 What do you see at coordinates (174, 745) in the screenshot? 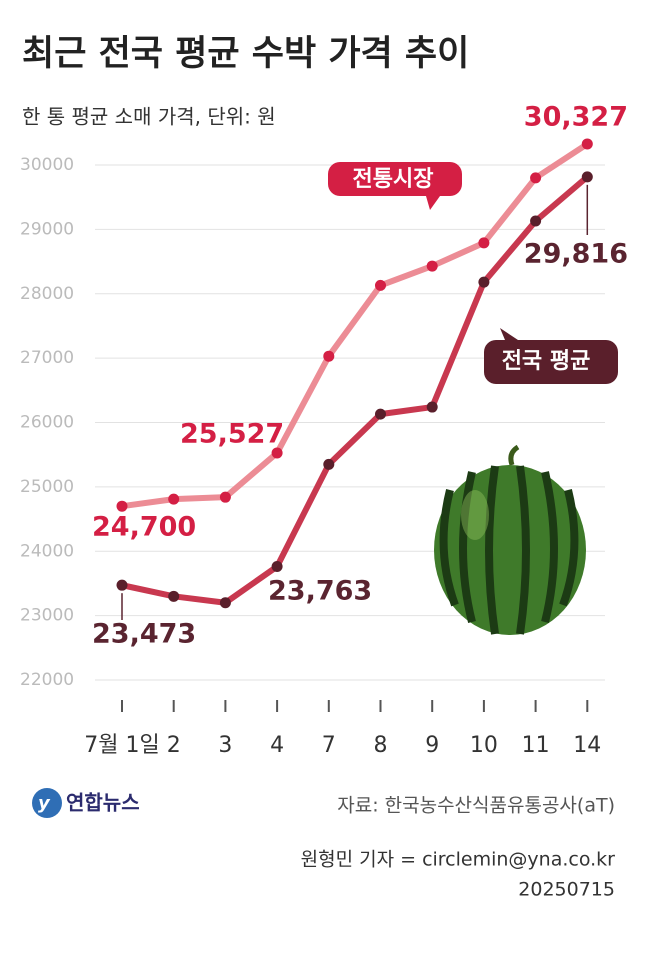
I see `x-tick-label: 2` at bounding box center [174, 745].